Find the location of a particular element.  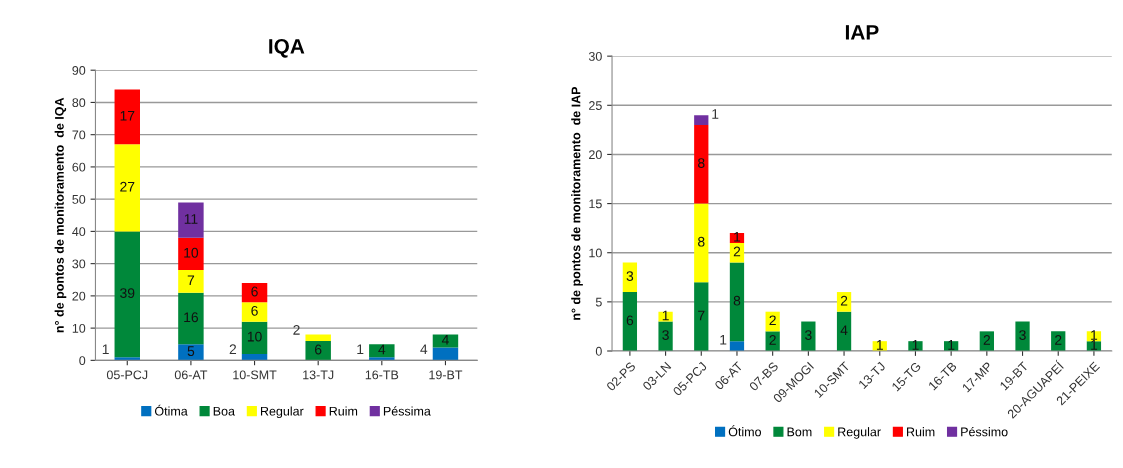

x-tick-label: 05-PCJ is located at coordinates (127, 375).